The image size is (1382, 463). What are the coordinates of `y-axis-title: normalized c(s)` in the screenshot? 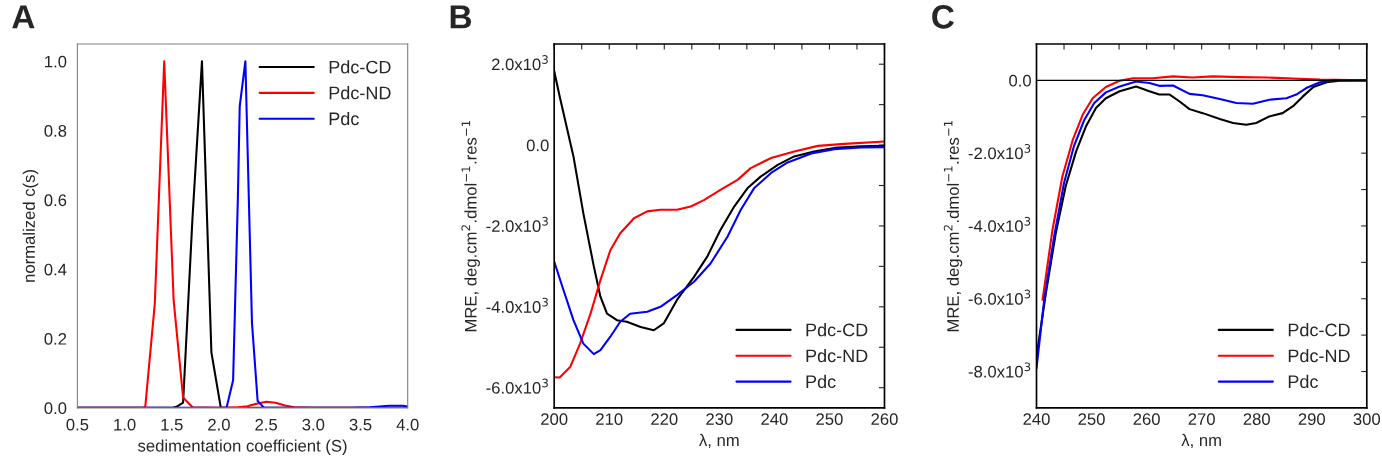 It's located at (30, 226).